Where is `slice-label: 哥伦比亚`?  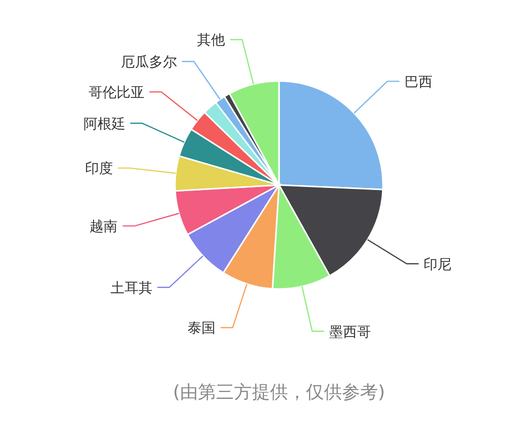
slice-label: 哥伦比亚 is located at coordinates (116, 92).